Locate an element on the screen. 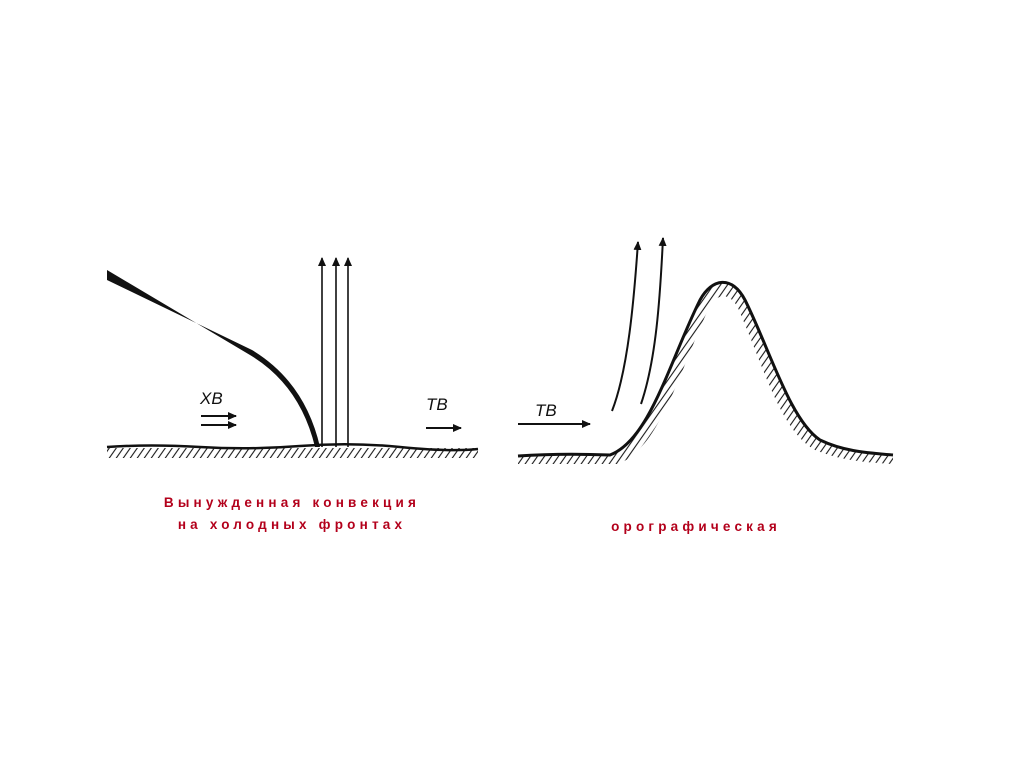 The height and width of the screenshot is (767, 1024). caption-line: на холодных фронтах is located at coordinates (292, 524).